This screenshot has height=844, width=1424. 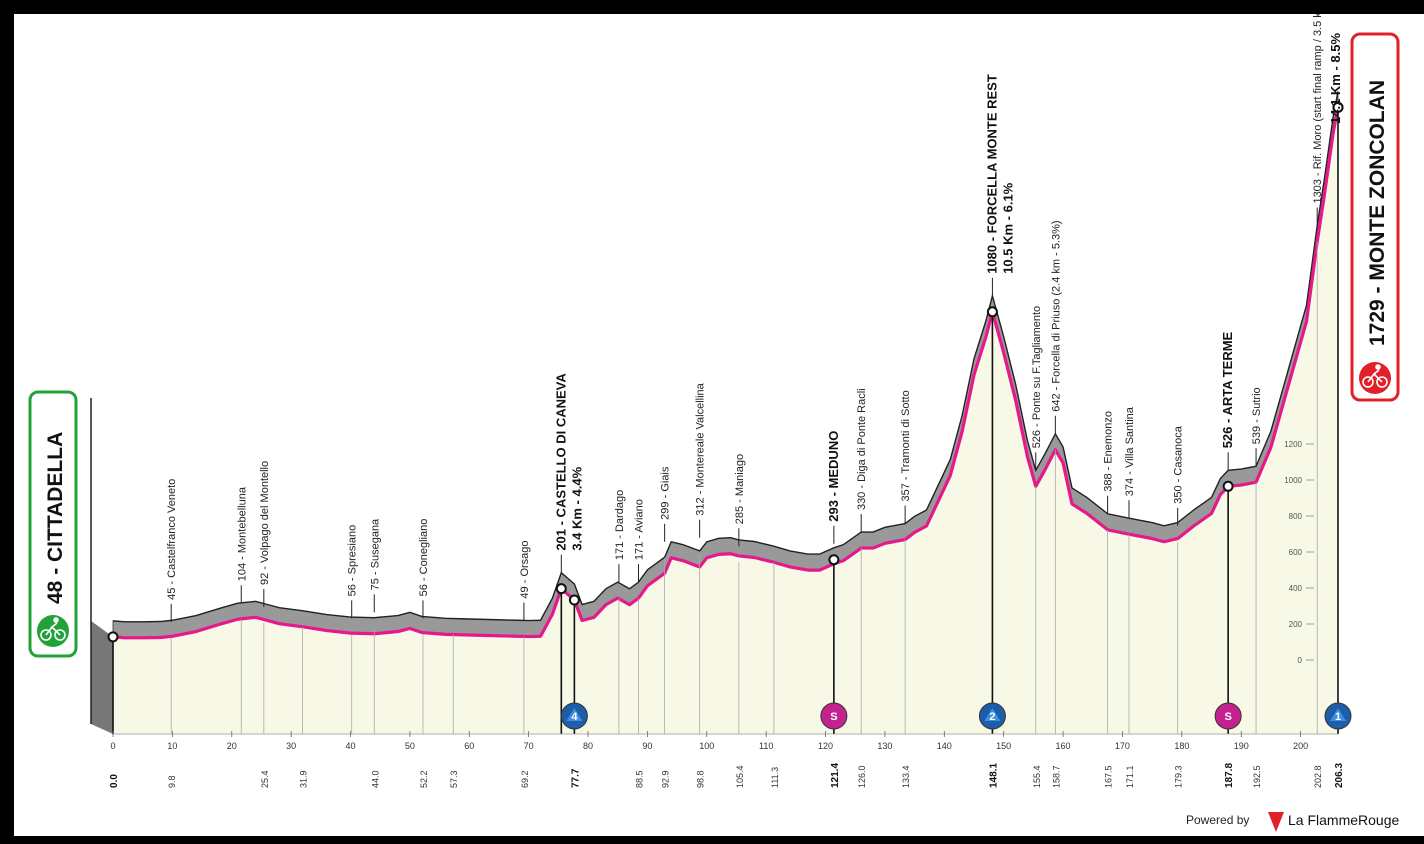 I want to click on km-label: 25.4, so click(x=265, y=779).